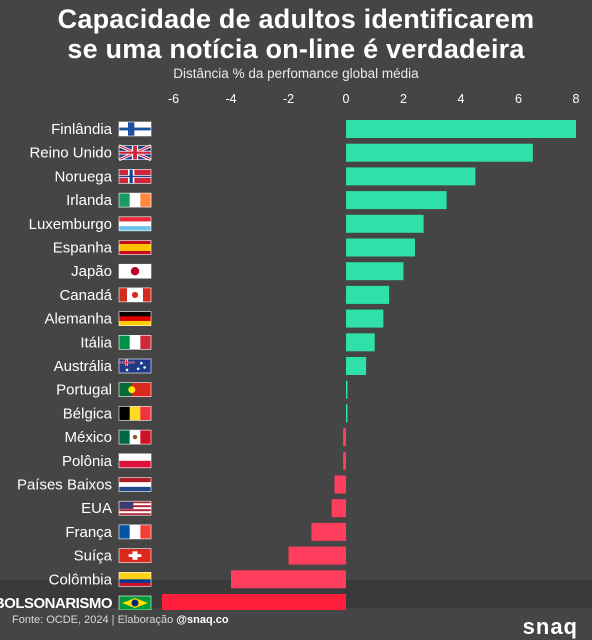  I want to click on japan-flag-icon, so click(135, 271).